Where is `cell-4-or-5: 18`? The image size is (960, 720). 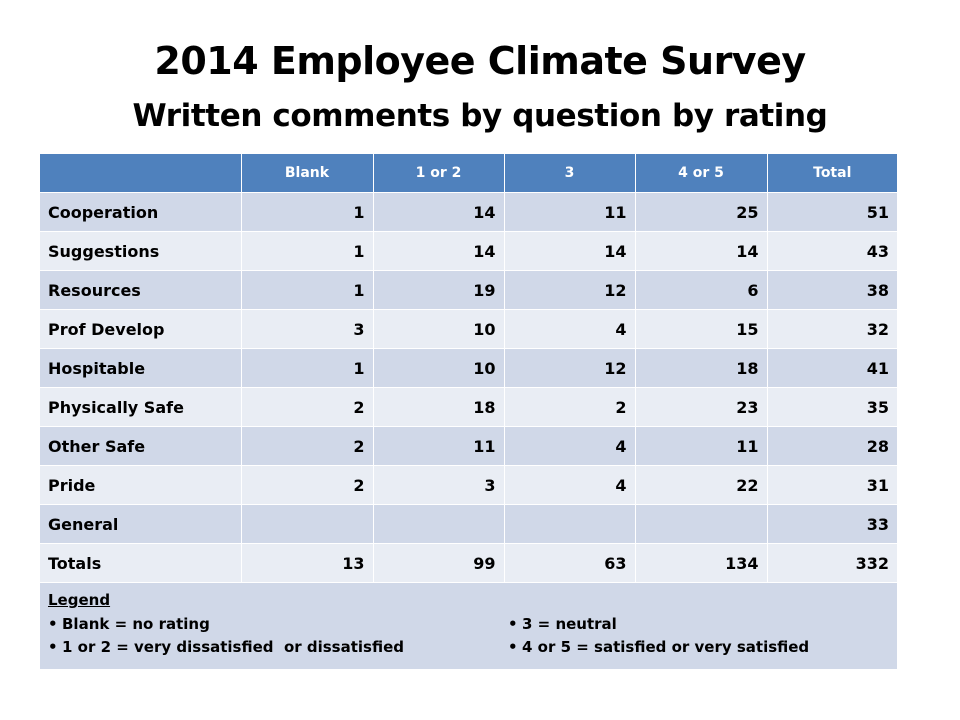 cell-4-or-5: 18 is located at coordinates (700, 368).